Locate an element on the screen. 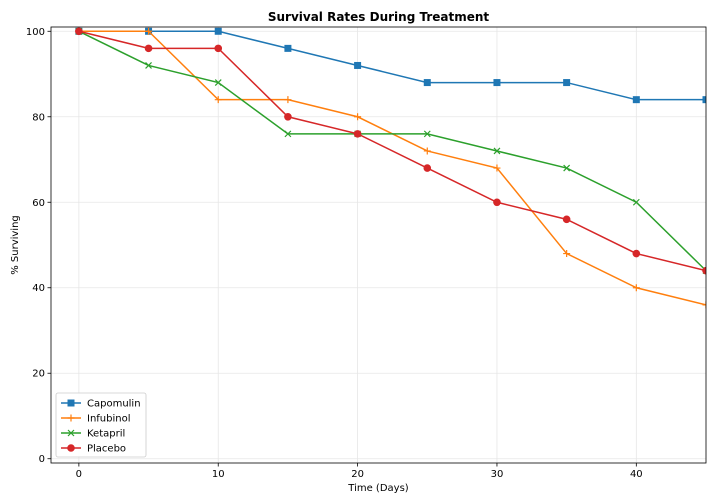  x-axis-label: Time (Days) is located at coordinates (378, 488).